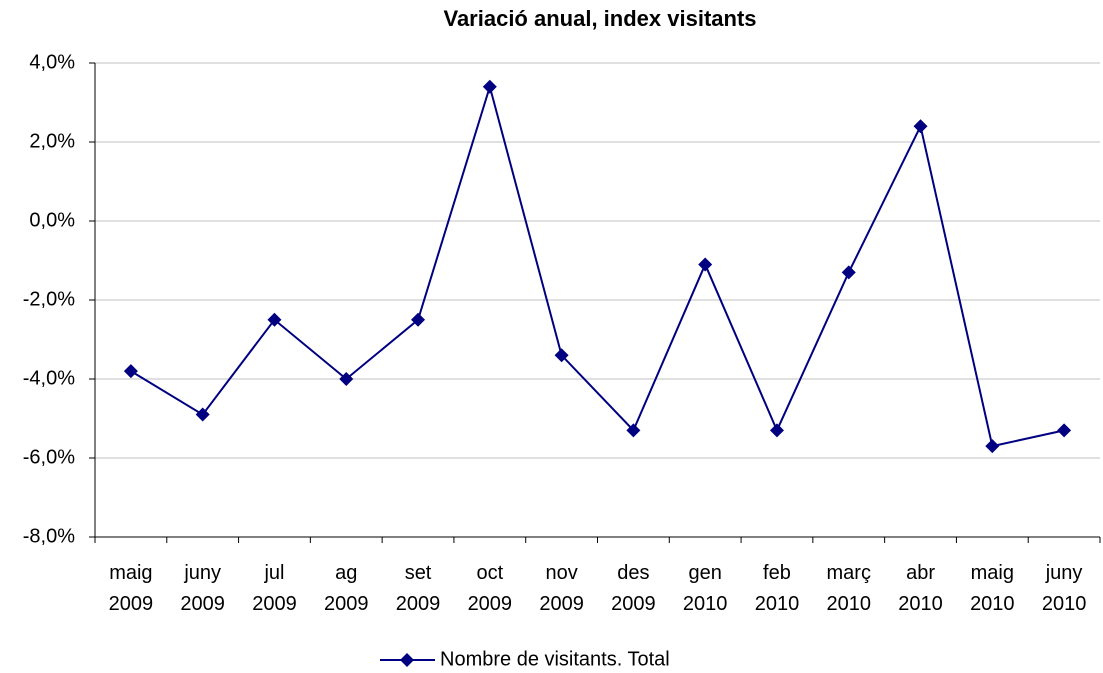  What do you see at coordinates (599, 18) in the screenshot?
I see `chart-title: Variació anual, index visitants` at bounding box center [599, 18].